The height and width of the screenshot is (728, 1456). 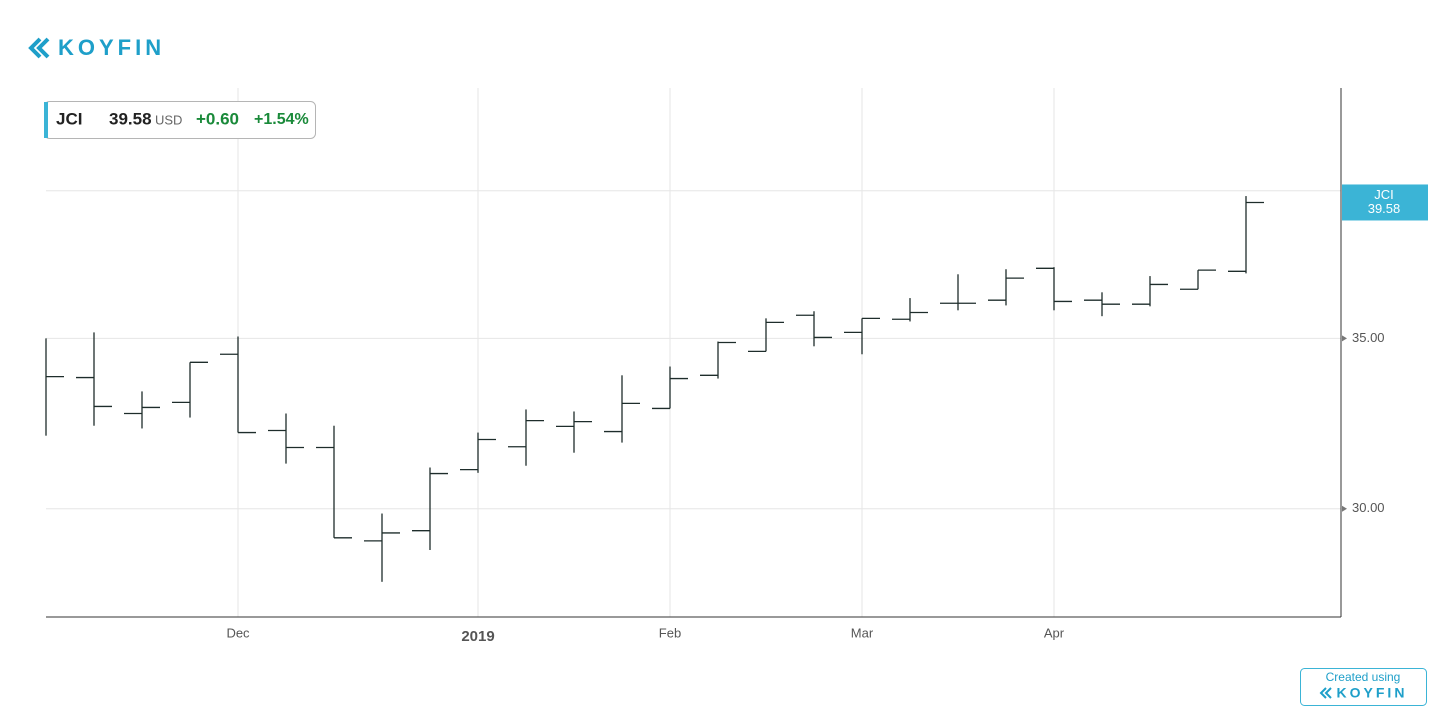 I want to click on chip-change-pct: +1.54%, so click(x=281, y=119).